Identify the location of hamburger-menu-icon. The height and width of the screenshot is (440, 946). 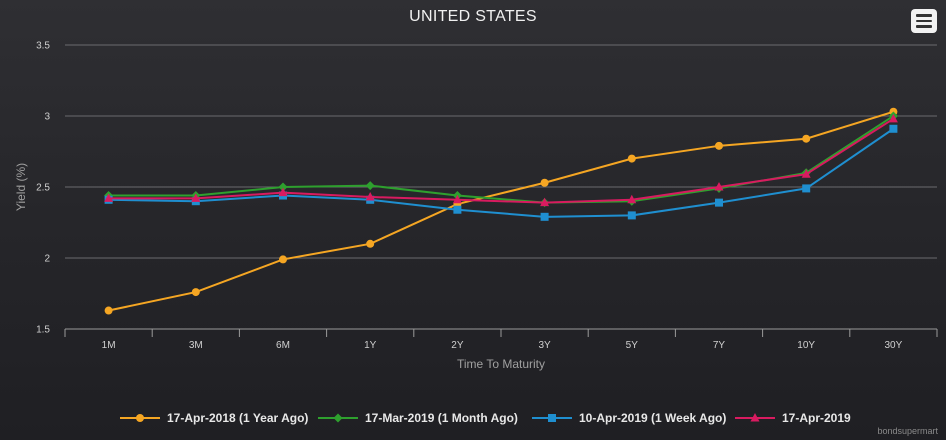
(924, 21).